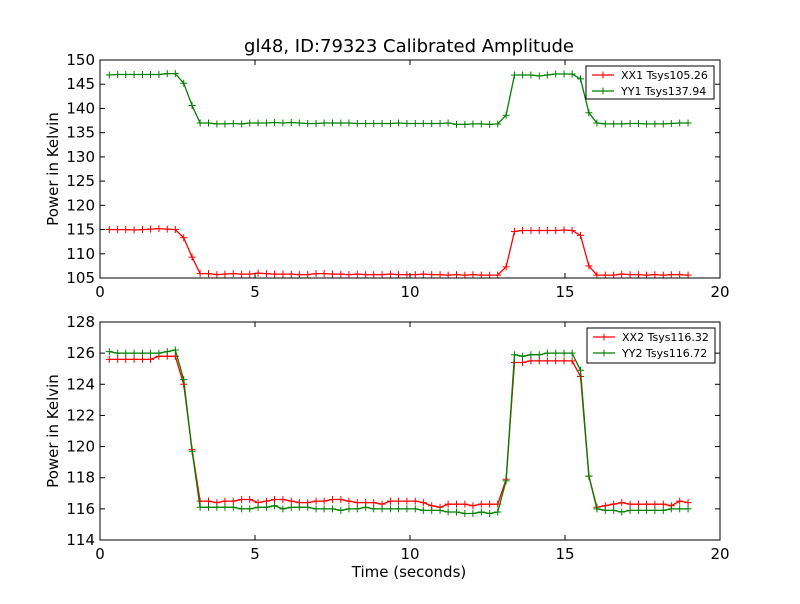 Image resolution: width=800 pixels, height=604 pixels. Describe the element at coordinates (664, 75) in the screenshot. I see `legend-label: XX1 Tsys105.26` at that location.